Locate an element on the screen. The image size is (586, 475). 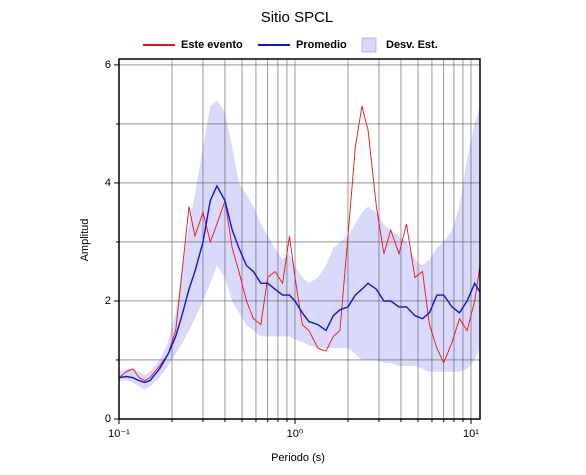
y-tick-label: 0 is located at coordinates (108, 419).